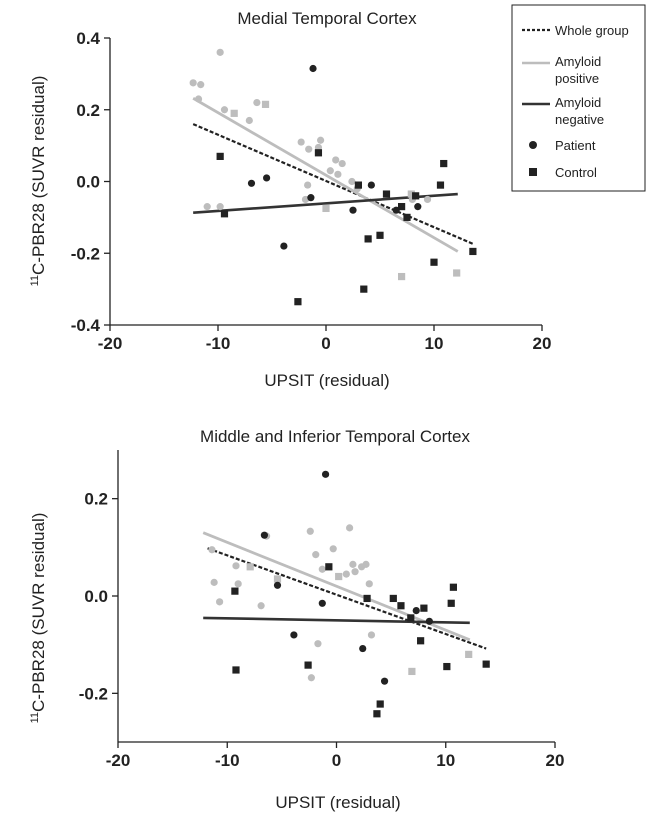  I want to click on y-tick-label: 0.0, so click(88, 182).